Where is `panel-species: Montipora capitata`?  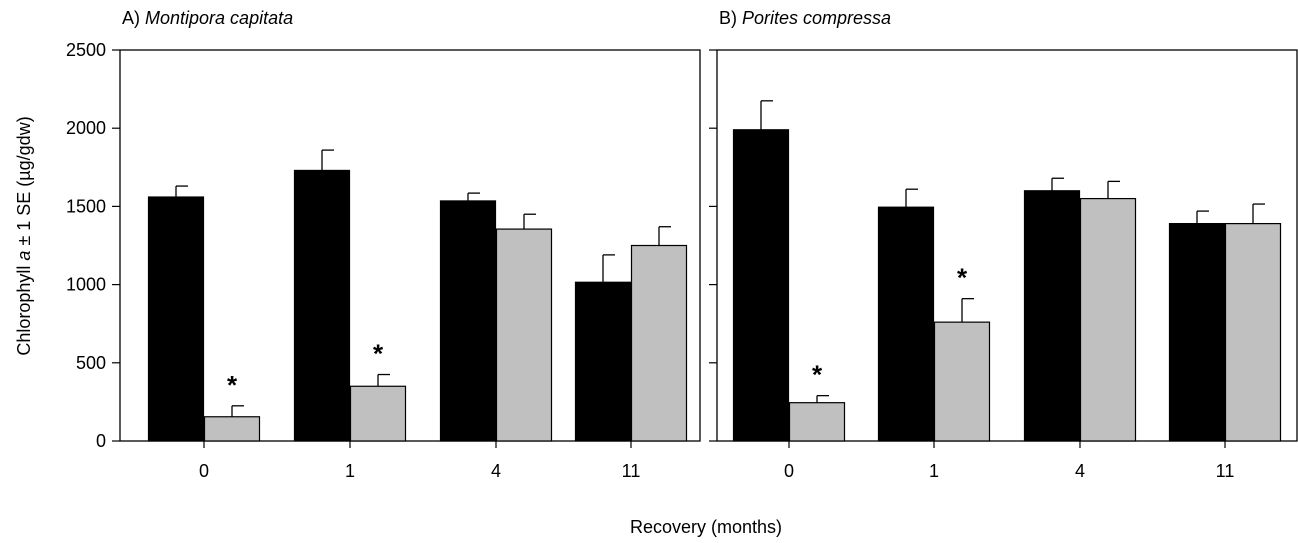
panel-species: Montipora capitata is located at coordinates (219, 18).